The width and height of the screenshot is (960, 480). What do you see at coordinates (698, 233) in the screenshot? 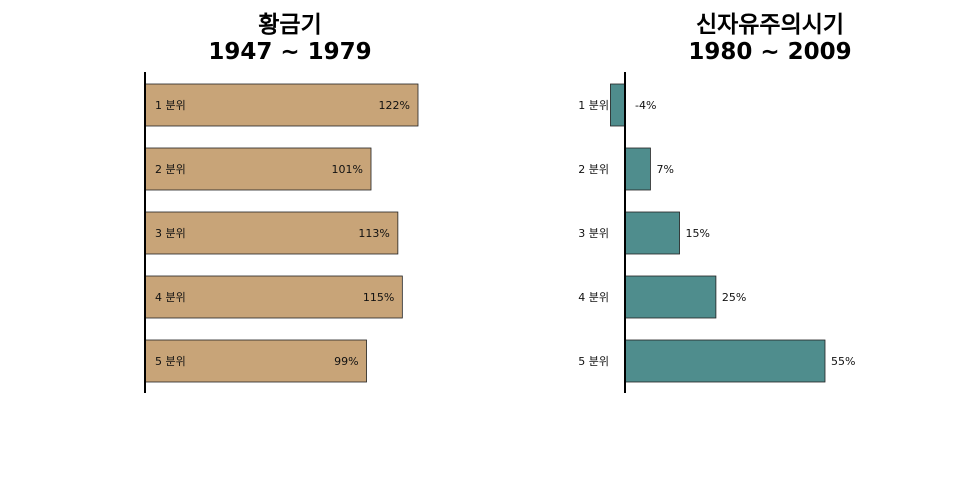
I see `value-label: 15%` at bounding box center [698, 233].